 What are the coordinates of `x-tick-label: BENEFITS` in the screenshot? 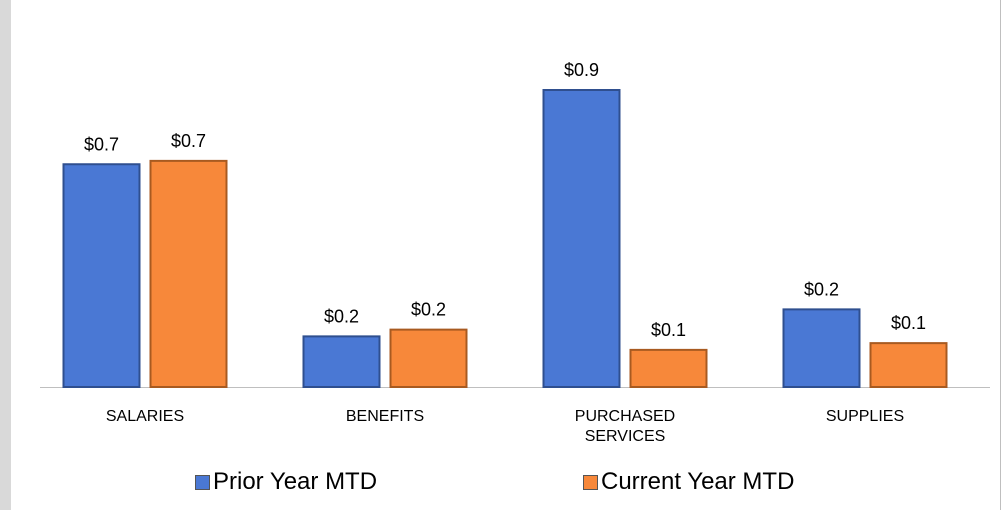 It's located at (385, 416).